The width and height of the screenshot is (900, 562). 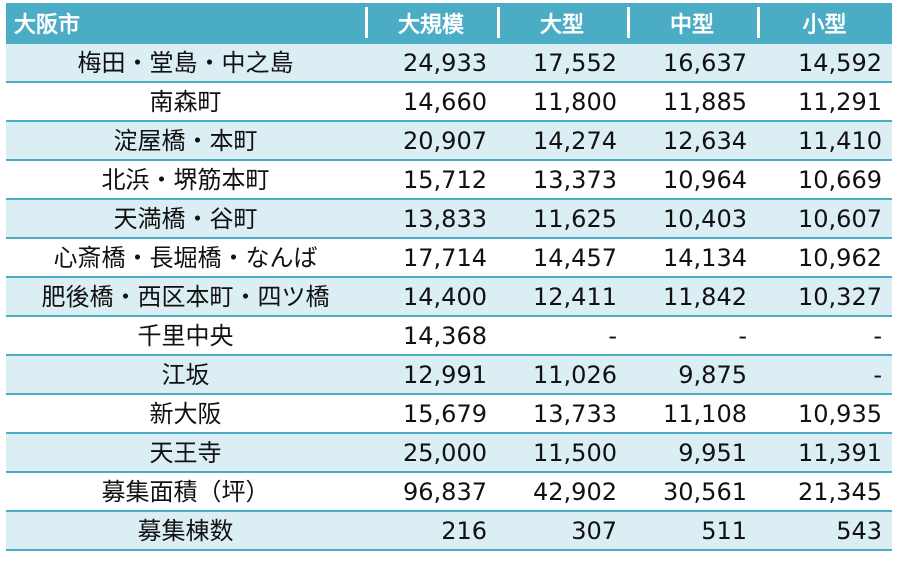 I want to click on cell-small: 21,345, so click(x=824, y=491).